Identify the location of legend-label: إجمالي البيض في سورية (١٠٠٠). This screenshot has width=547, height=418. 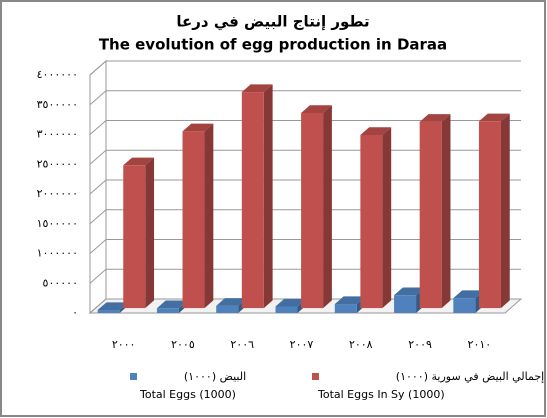
(470, 376).